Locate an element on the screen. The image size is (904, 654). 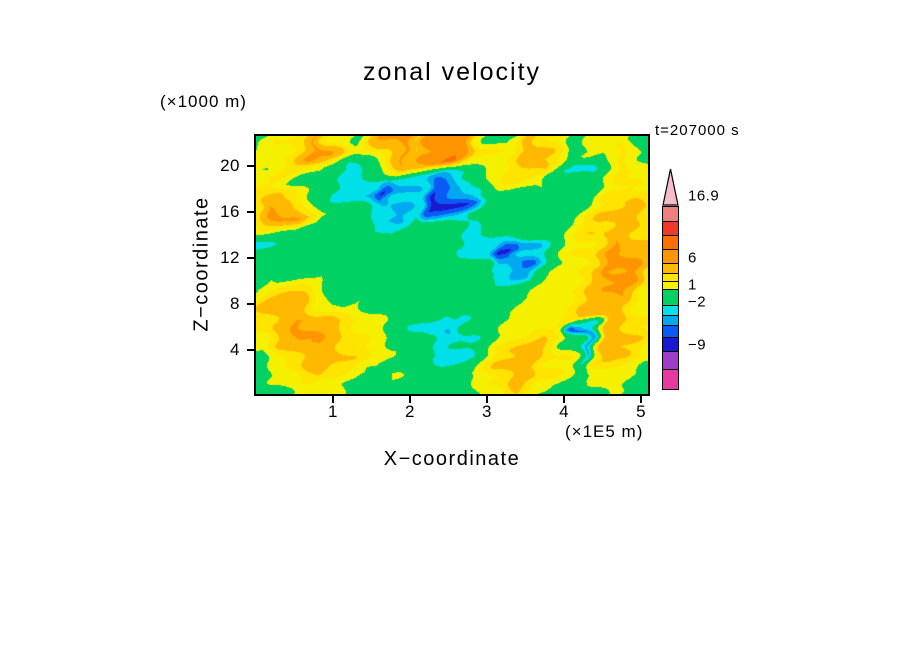
y-tick-label: 12 is located at coordinates (230, 258).